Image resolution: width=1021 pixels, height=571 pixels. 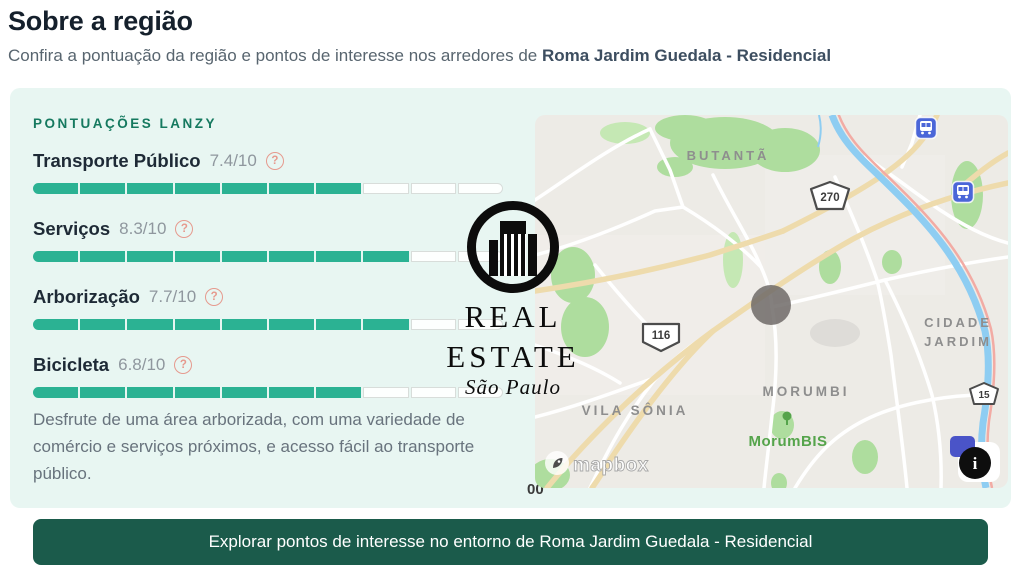 What do you see at coordinates (233, 160) in the screenshot?
I see `score-value: 7.4/10` at bounding box center [233, 160].